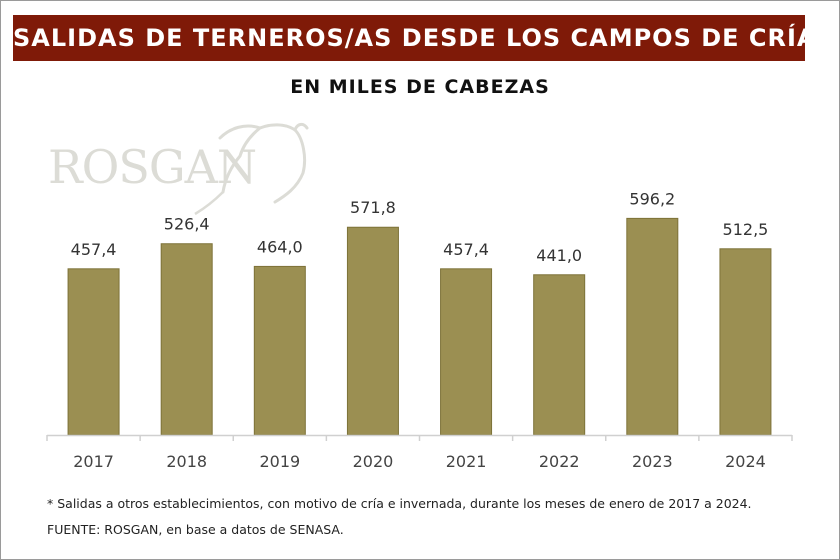 The height and width of the screenshot is (560, 840). What do you see at coordinates (559, 255) in the screenshot?
I see `data-label-2022: 441,0` at bounding box center [559, 255].